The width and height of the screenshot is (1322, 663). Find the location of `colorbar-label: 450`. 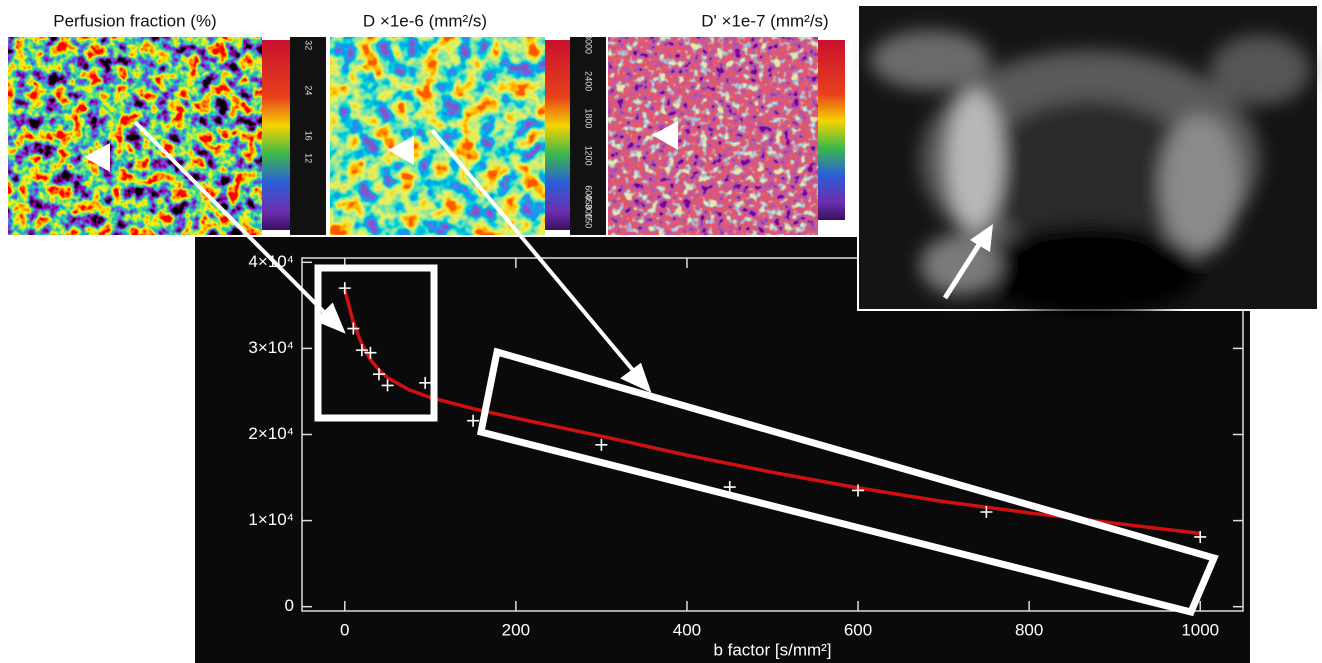

colorbar-label: 450 is located at coordinates (589, 202).